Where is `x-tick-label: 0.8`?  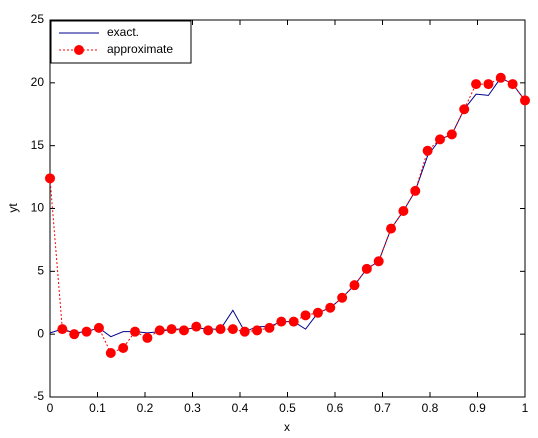 x-tick-label: 0.8 is located at coordinates (430, 408).